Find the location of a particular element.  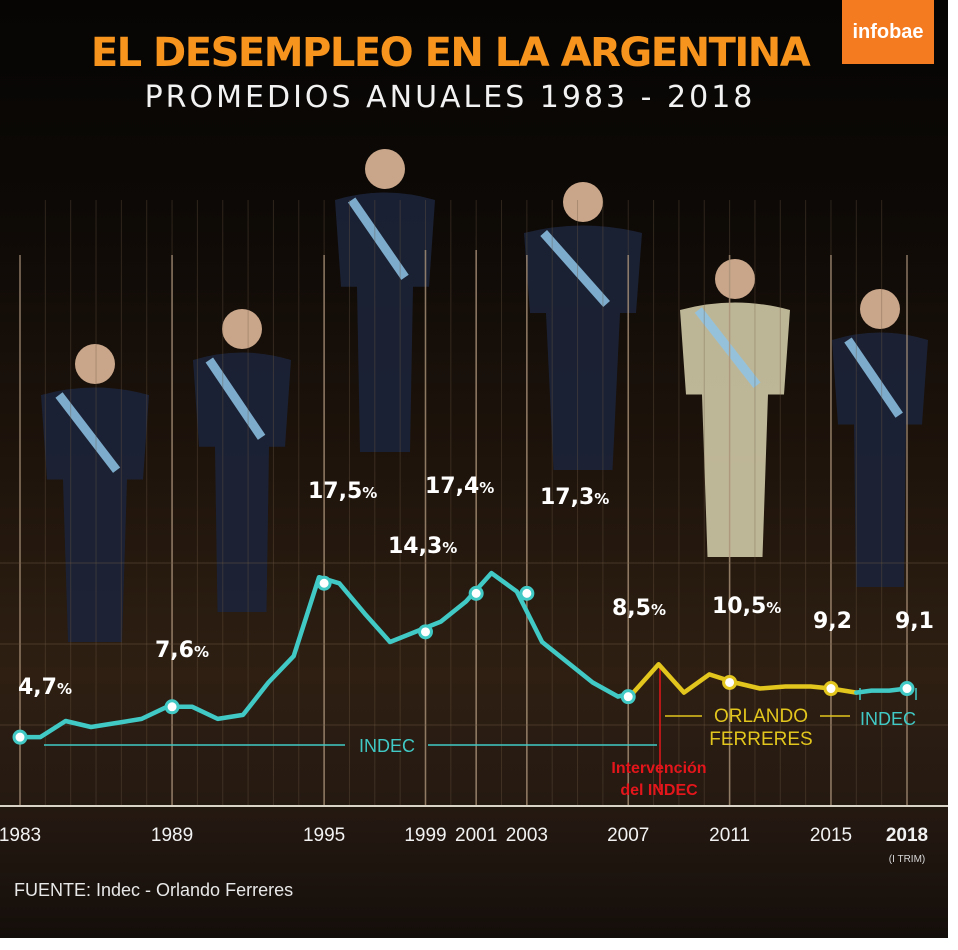

x-tick-label: 2003 is located at coordinates (527, 835).